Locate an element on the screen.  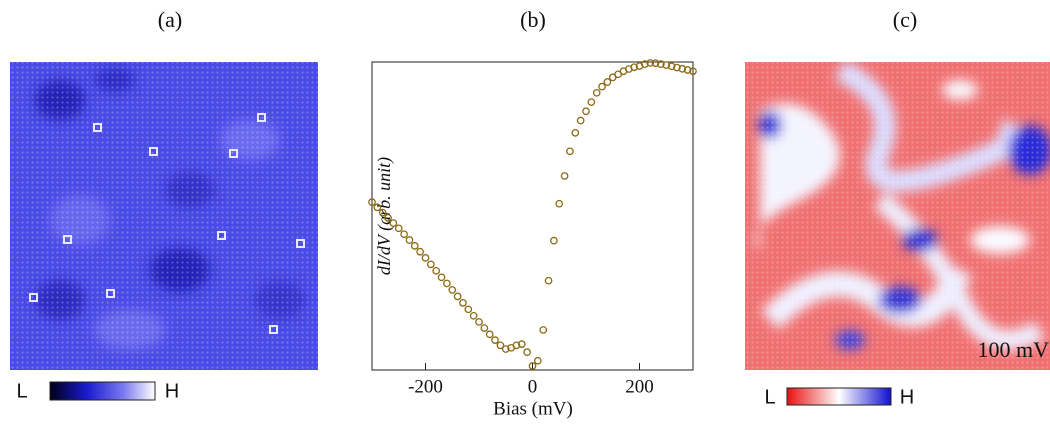
y-axis-label: dI/dV (arb. unit) is located at coordinates (384, 216).